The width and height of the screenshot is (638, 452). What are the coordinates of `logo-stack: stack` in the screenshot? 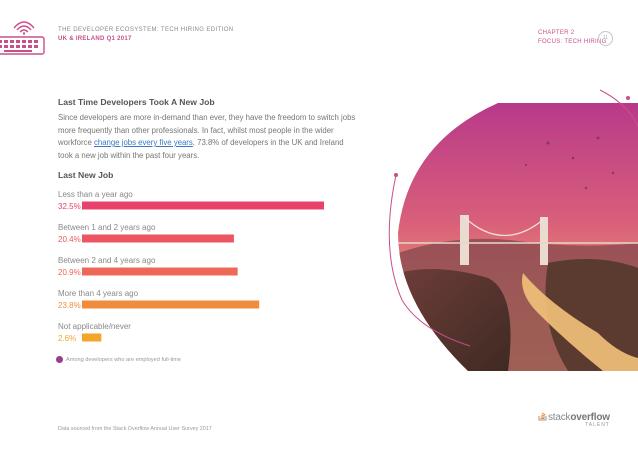 It's located at (559, 417).